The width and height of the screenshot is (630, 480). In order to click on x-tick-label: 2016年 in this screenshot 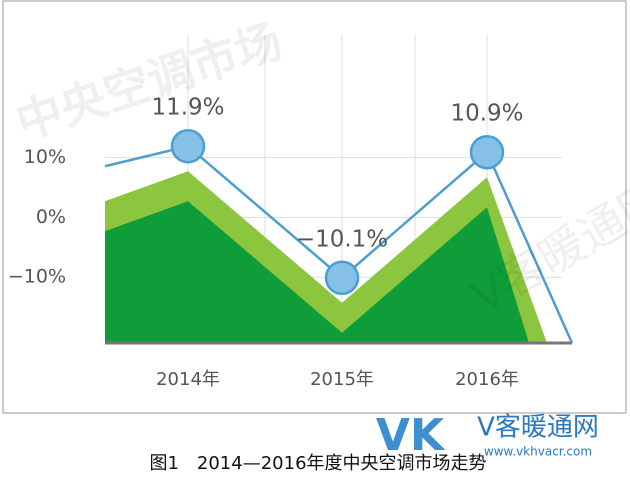, I will do `click(487, 379)`.